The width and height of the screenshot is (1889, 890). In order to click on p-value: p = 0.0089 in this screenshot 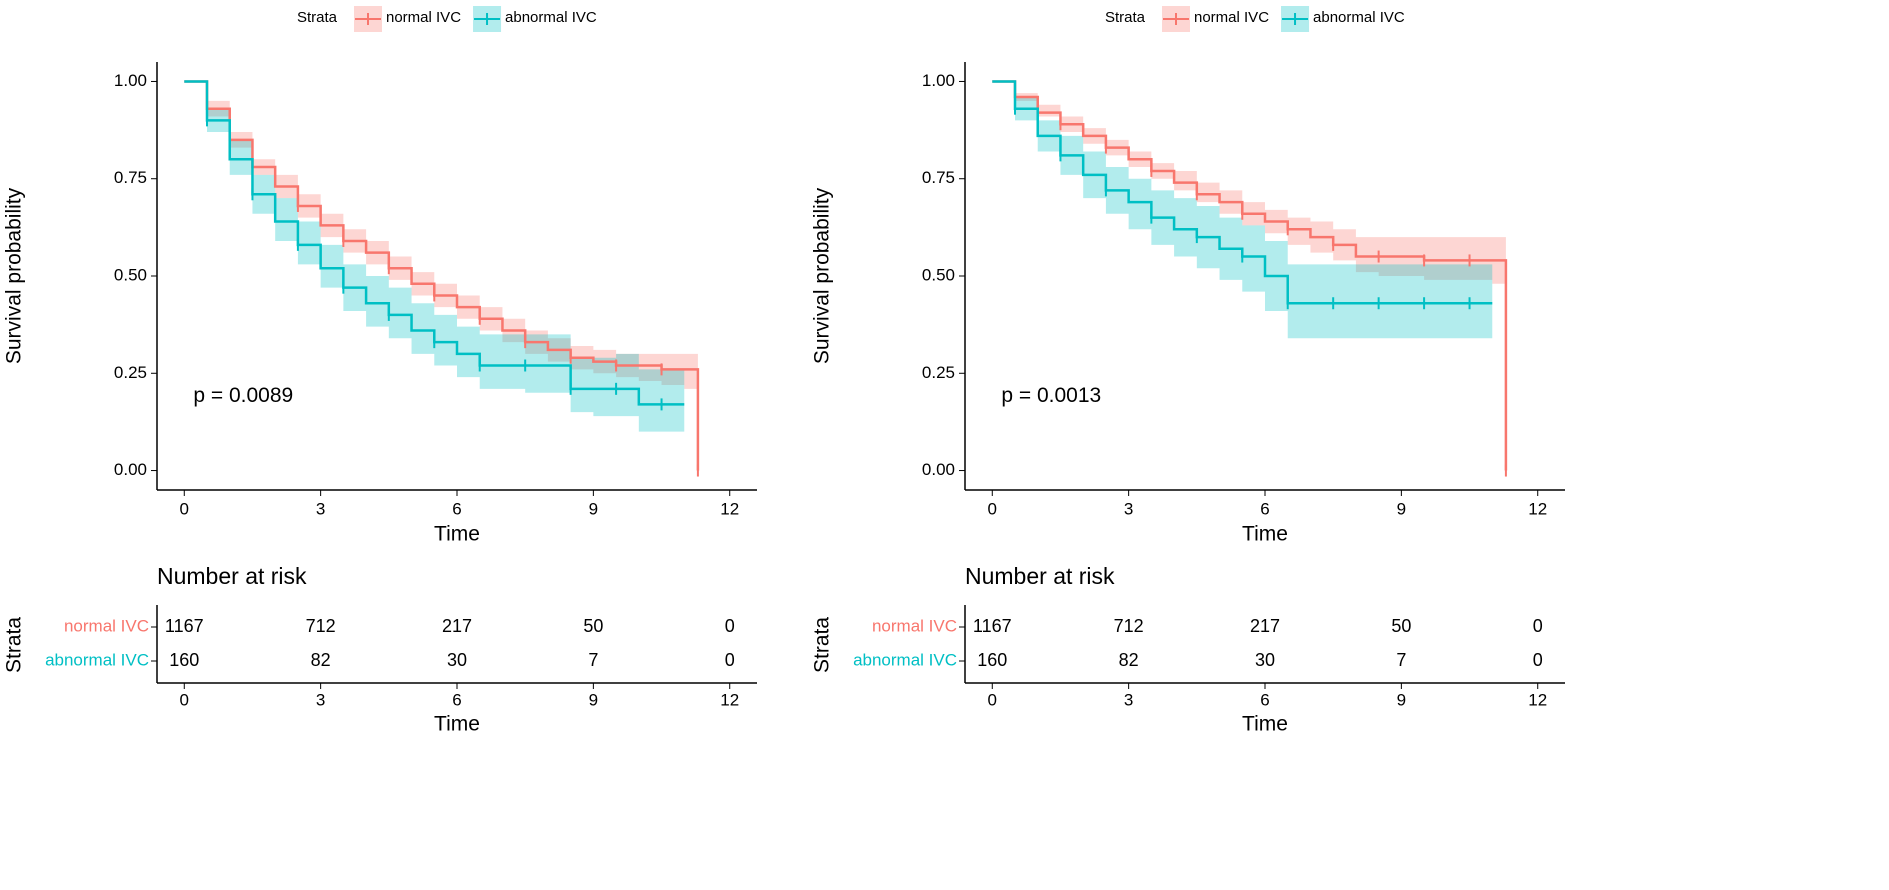, I will do `click(243, 395)`.